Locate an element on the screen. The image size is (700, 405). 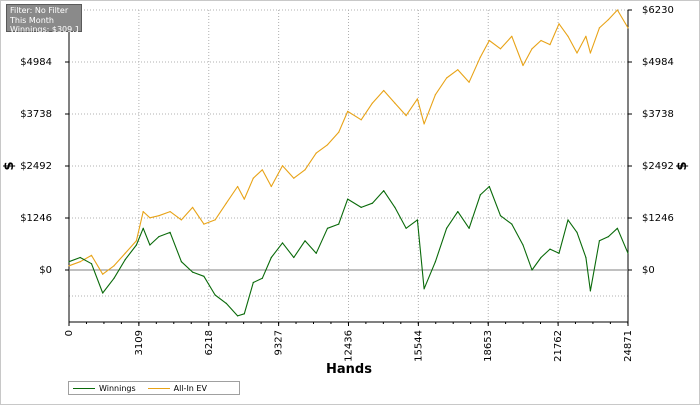
y-tick-label-left: $3738 is located at coordinates (36, 114).